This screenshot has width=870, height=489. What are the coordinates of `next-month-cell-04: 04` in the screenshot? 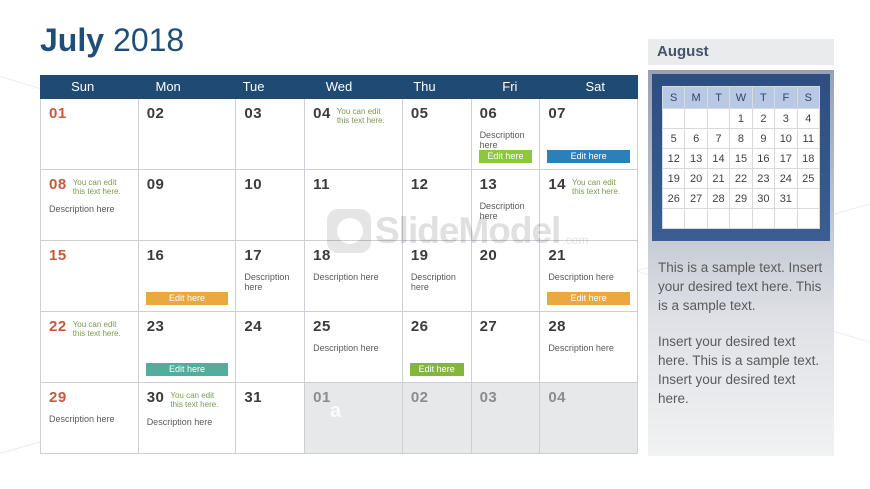 It's located at (589, 418).